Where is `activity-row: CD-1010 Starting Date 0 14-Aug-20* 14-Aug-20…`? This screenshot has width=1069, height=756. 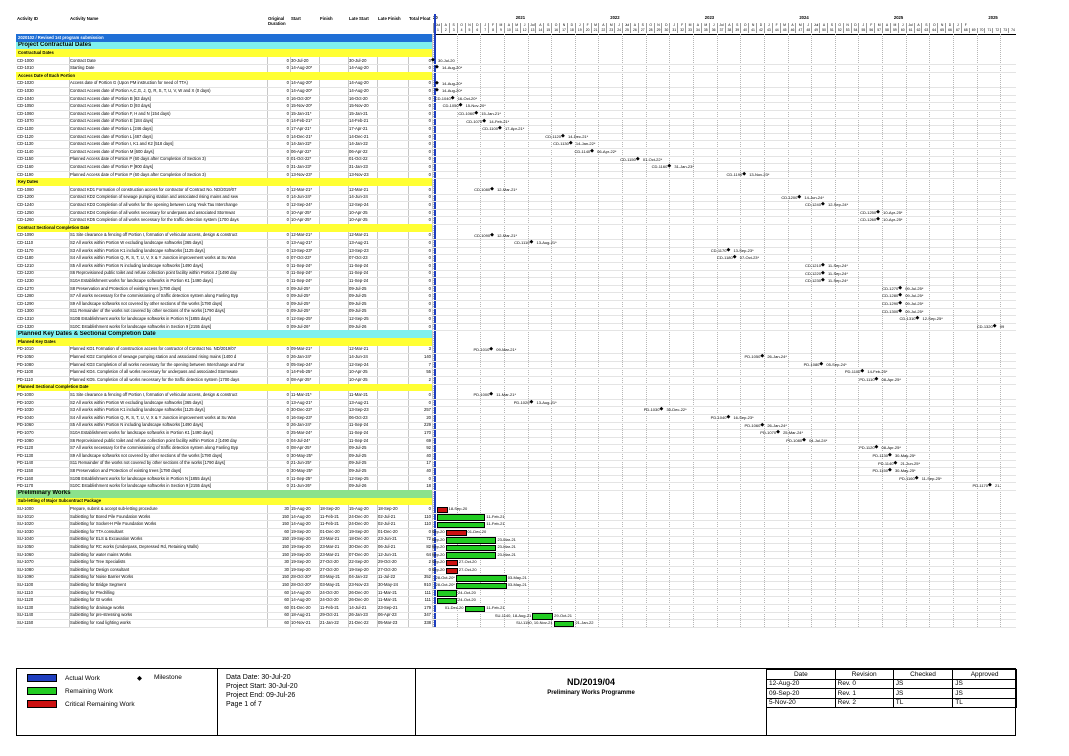
activity-row: CD-1010 Starting Date 0 14-Aug-20* 14-Aug-20… is located at coordinates (516, 68).